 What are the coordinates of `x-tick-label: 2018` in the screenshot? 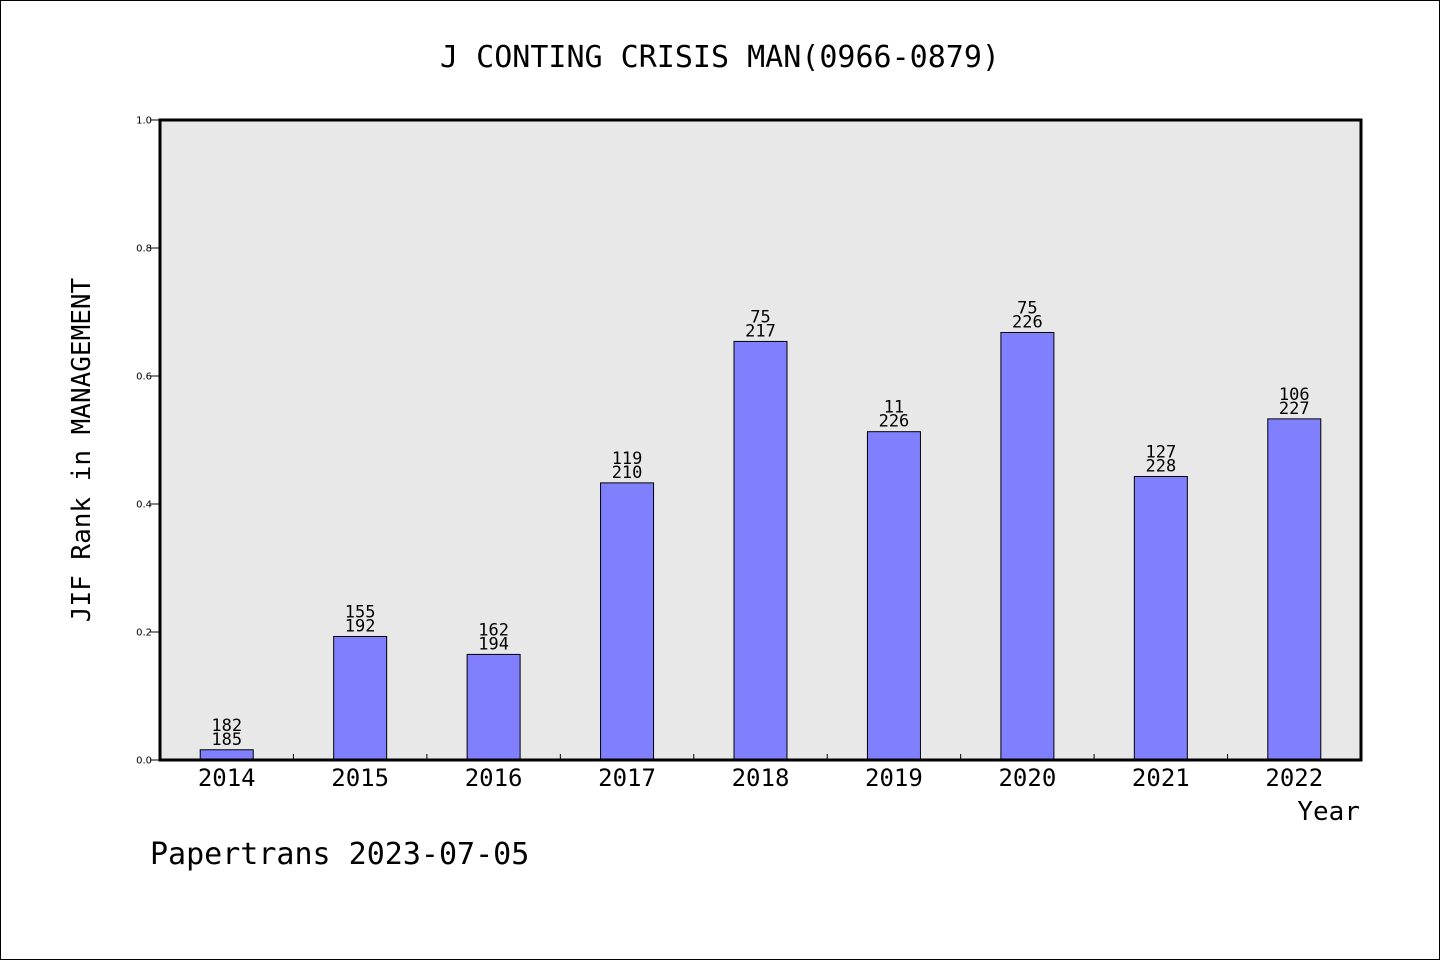 It's located at (761, 778).